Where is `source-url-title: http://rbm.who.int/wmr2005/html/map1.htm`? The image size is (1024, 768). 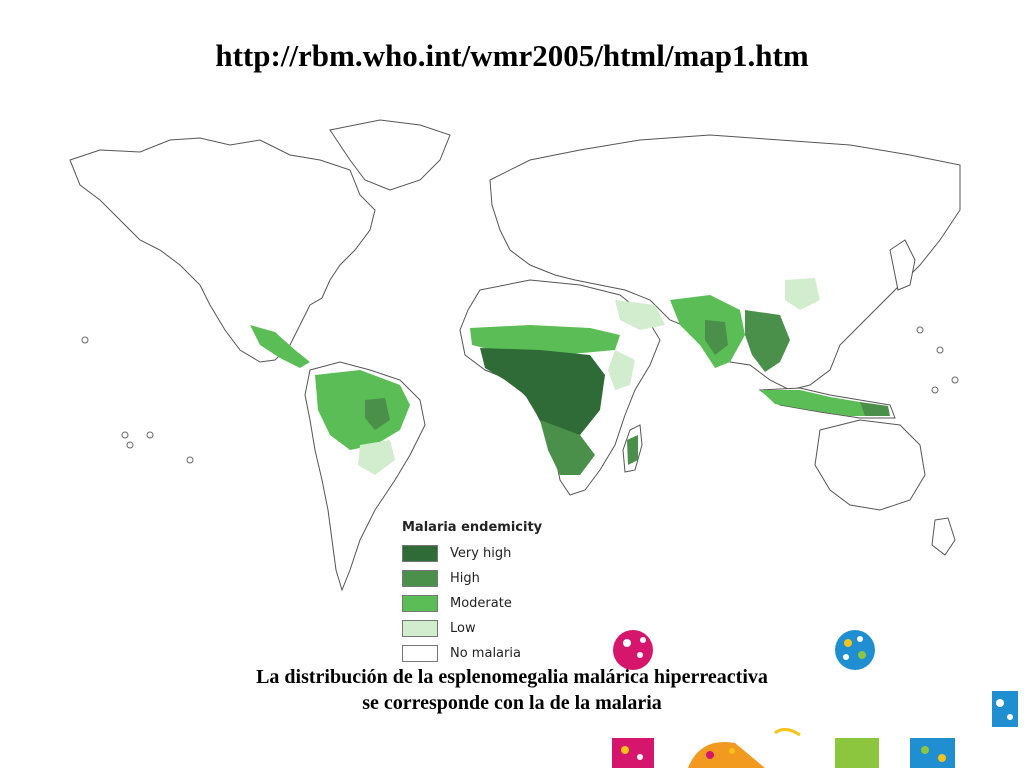 source-url-title: http://rbm.who.int/wmr2005/html/map1.htm is located at coordinates (512, 55).